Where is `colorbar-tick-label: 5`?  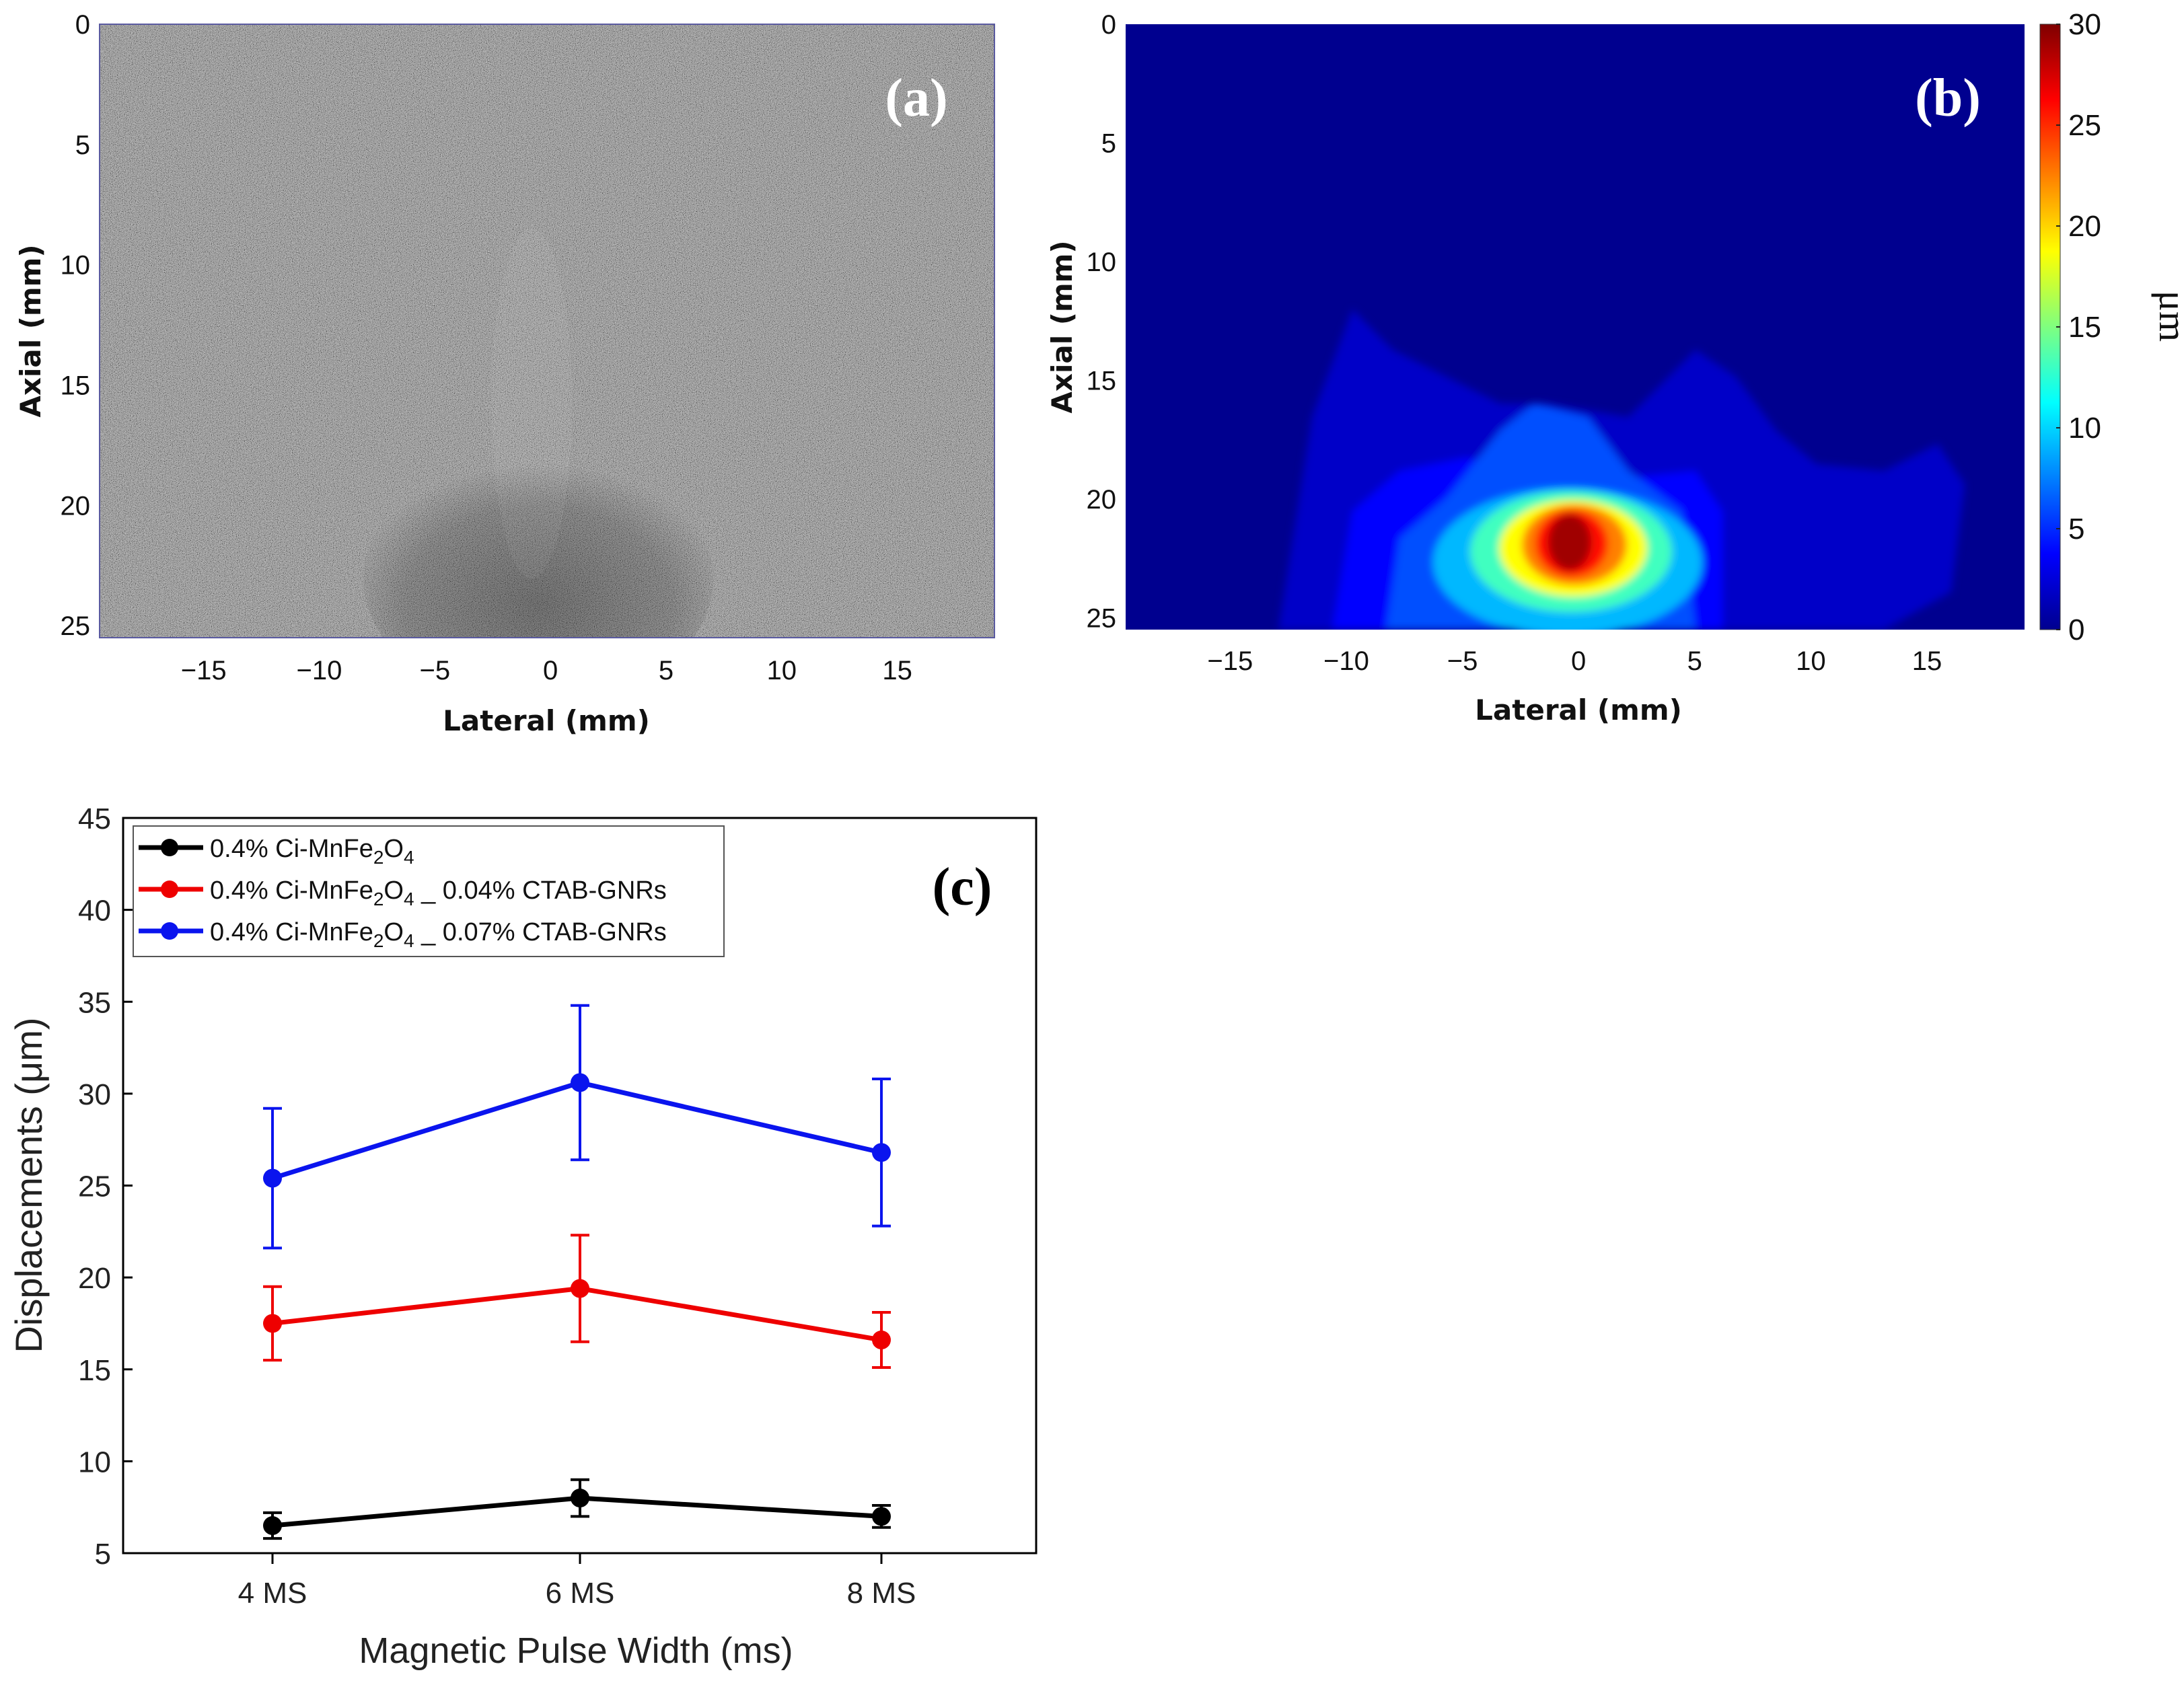 colorbar-tick-label: 5 is located at coordinates (2076, 529).